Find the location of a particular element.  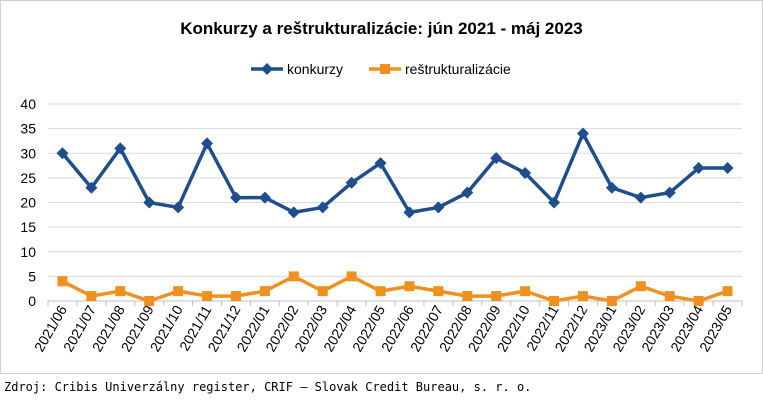

legend-label: reštrukturalizácie is located at coordinates (458, 69).